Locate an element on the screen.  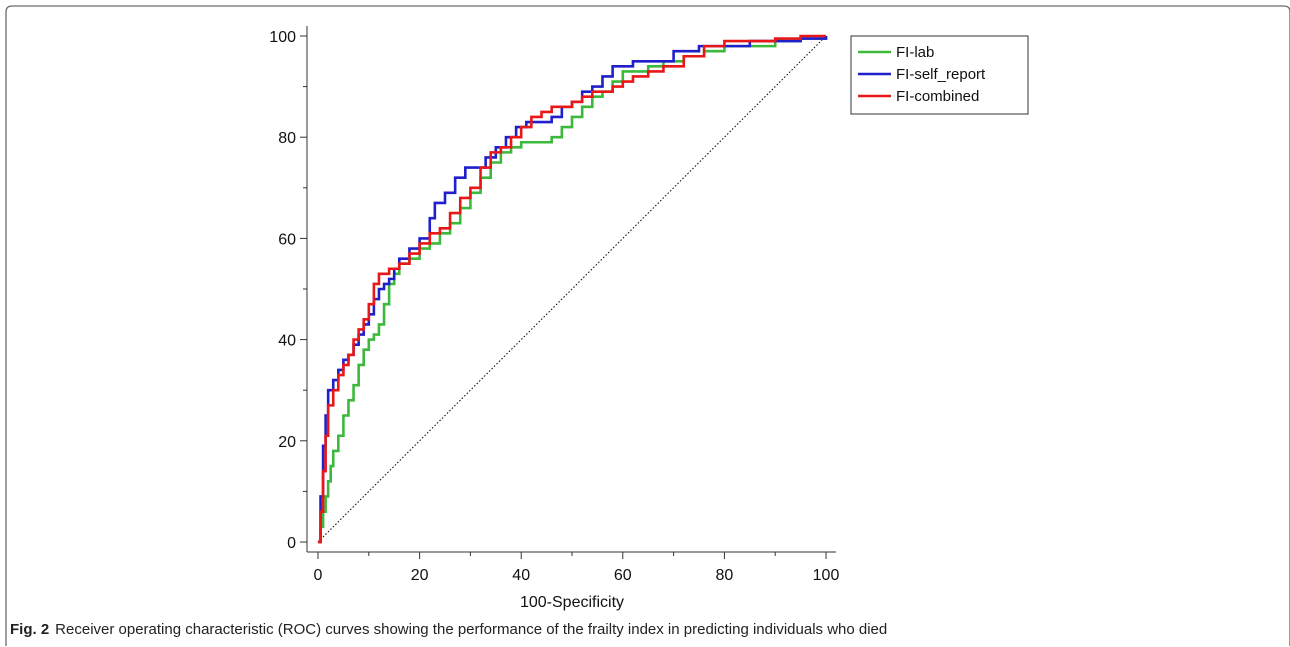
figure-label: Fig. 2 is located at coordinates (30, 629).